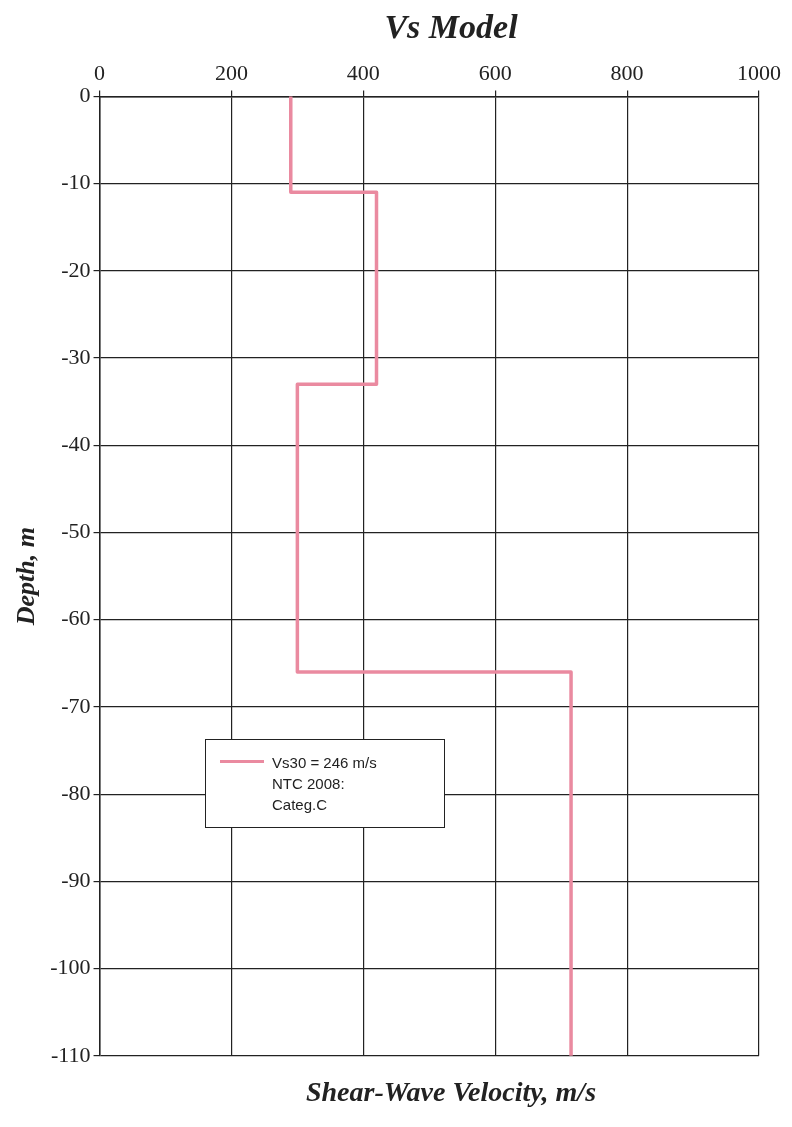  I want to click on chart-title: Vs Model, so click(451, 27).